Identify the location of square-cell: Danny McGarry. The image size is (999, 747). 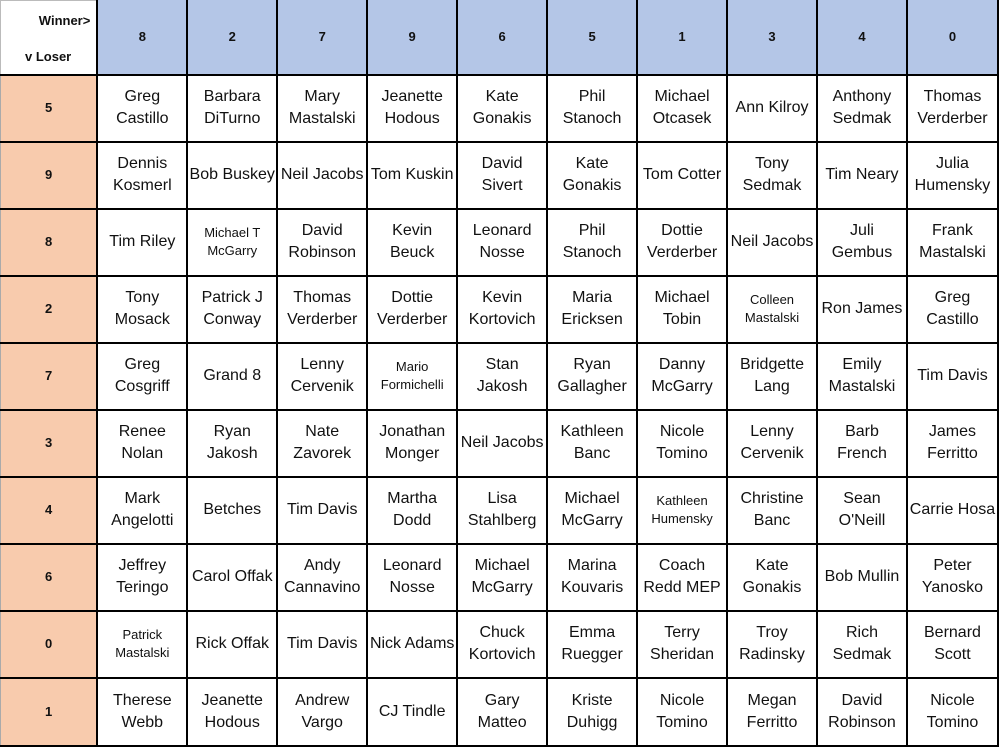
(682, 376).